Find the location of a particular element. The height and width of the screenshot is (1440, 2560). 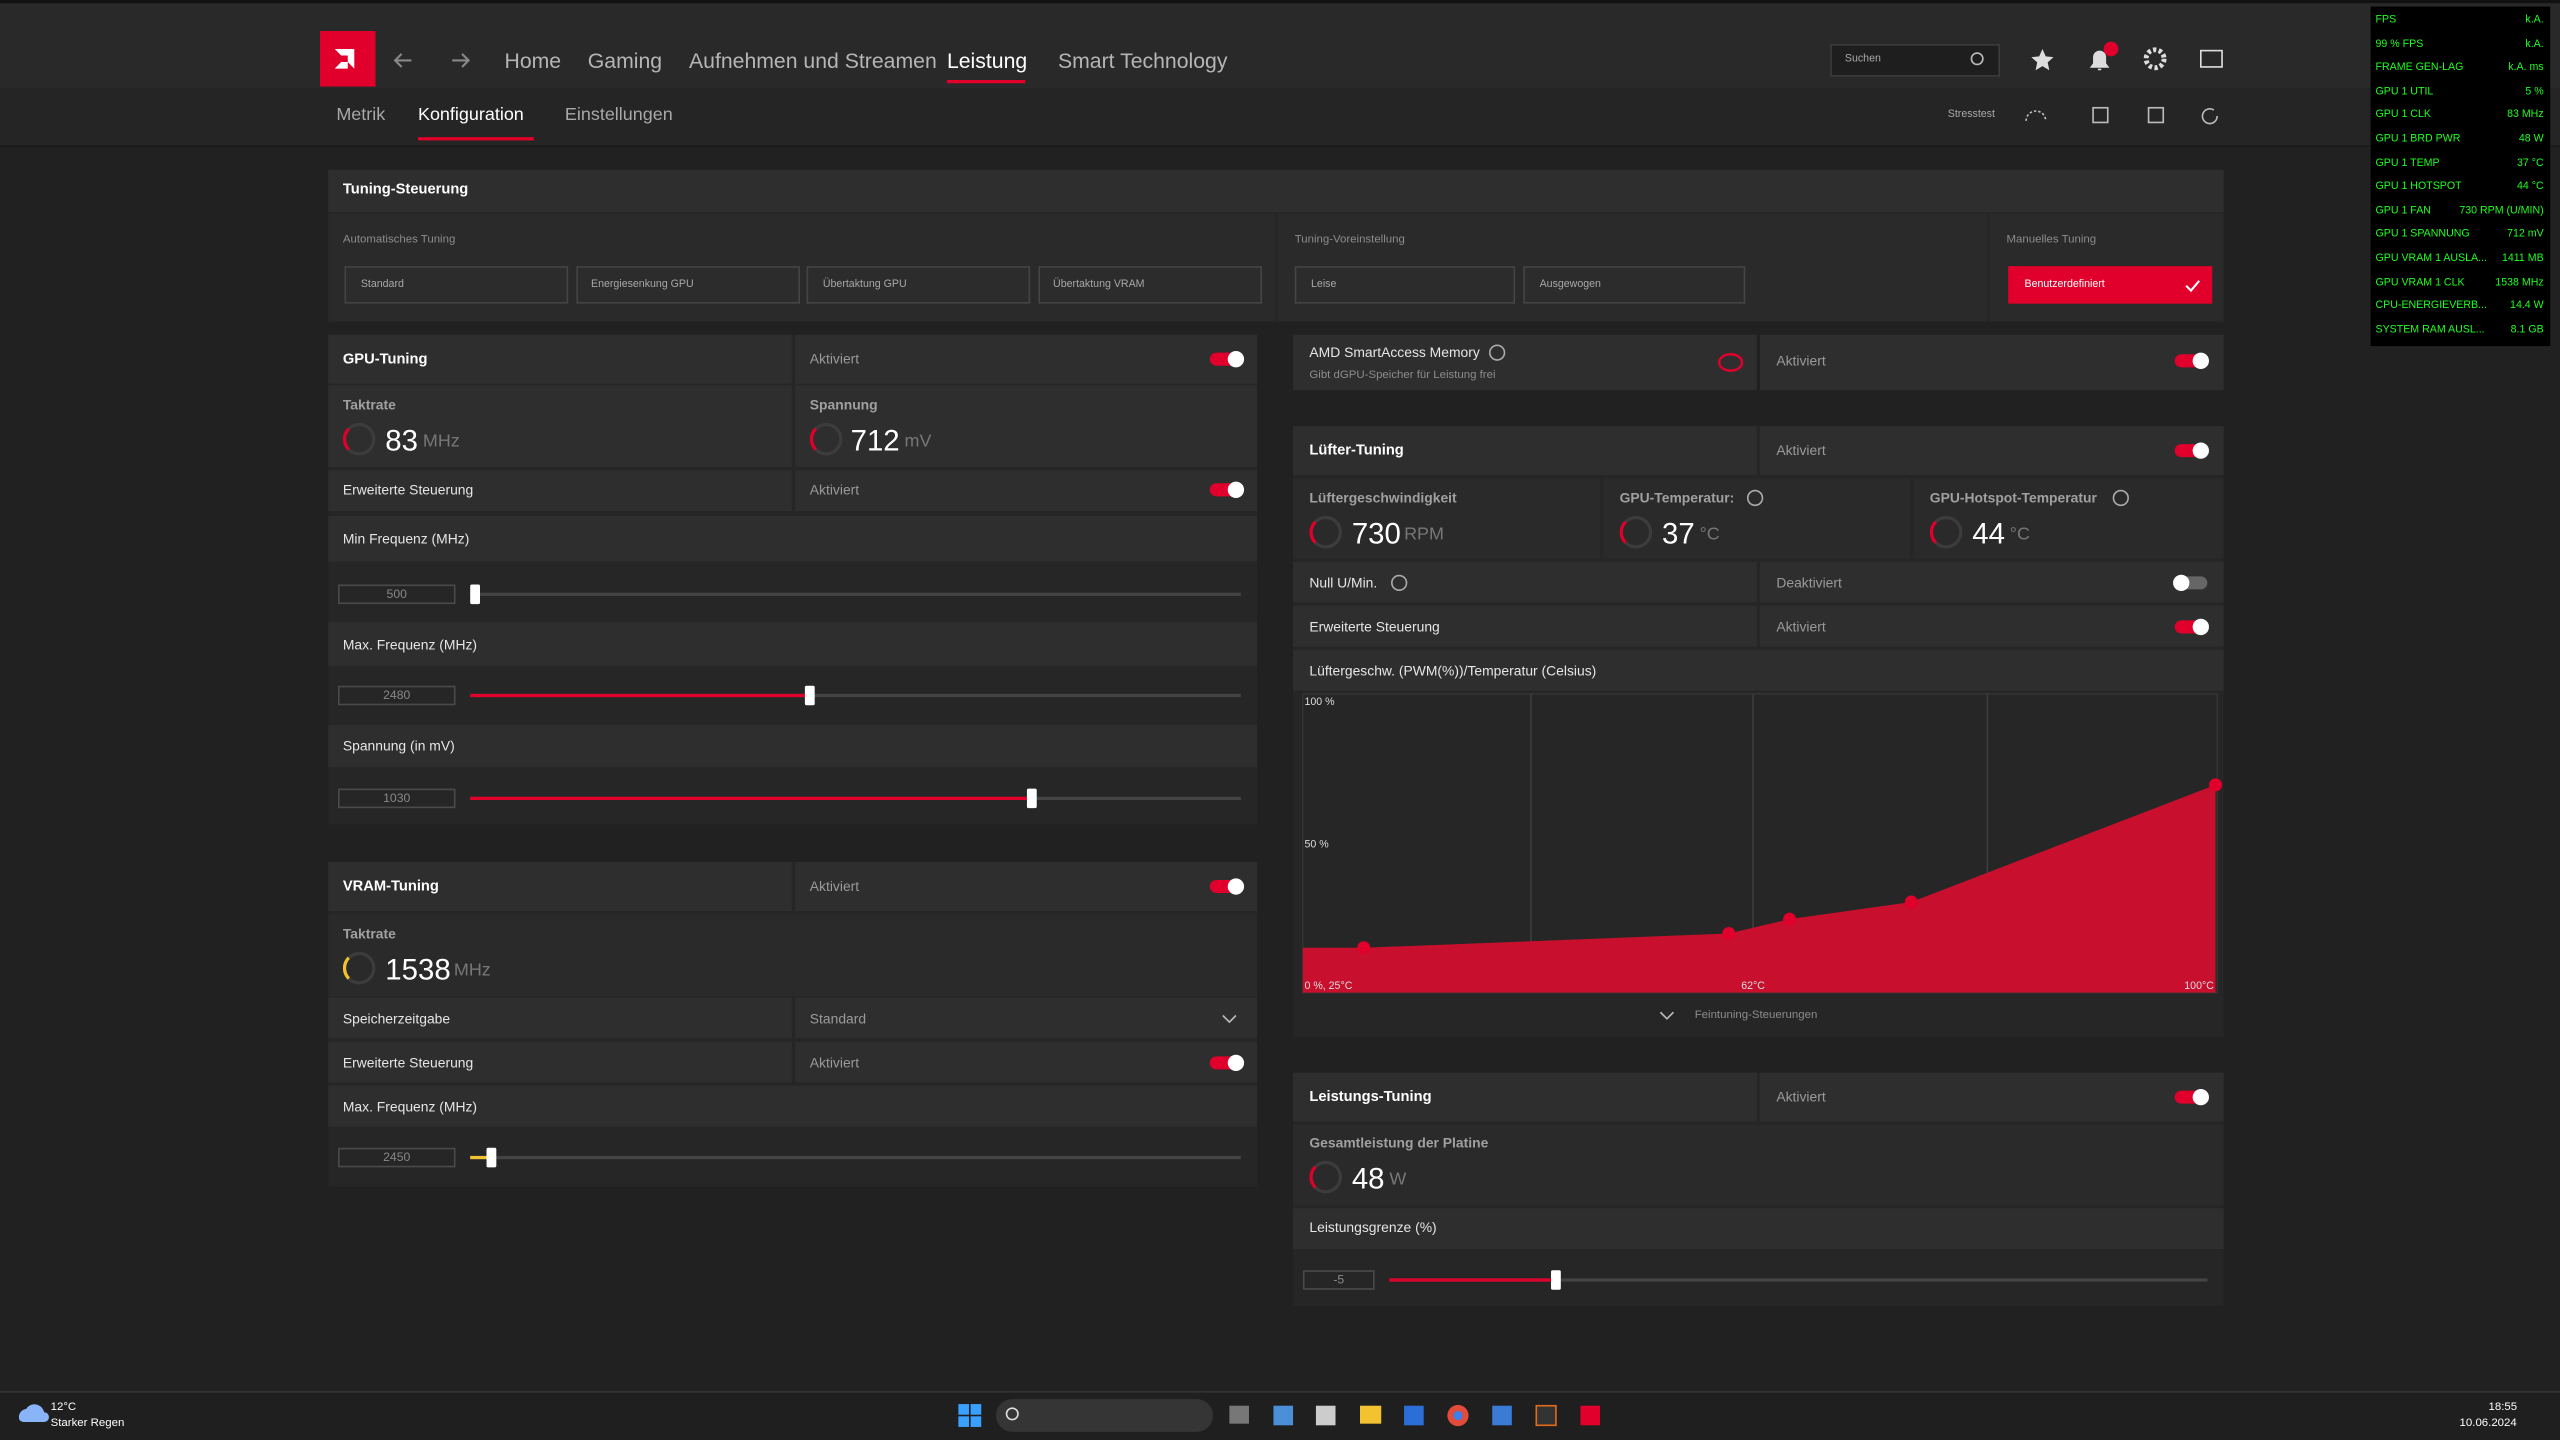

section-title: Tuning-Steuerung is located at coordinates (405, 188).